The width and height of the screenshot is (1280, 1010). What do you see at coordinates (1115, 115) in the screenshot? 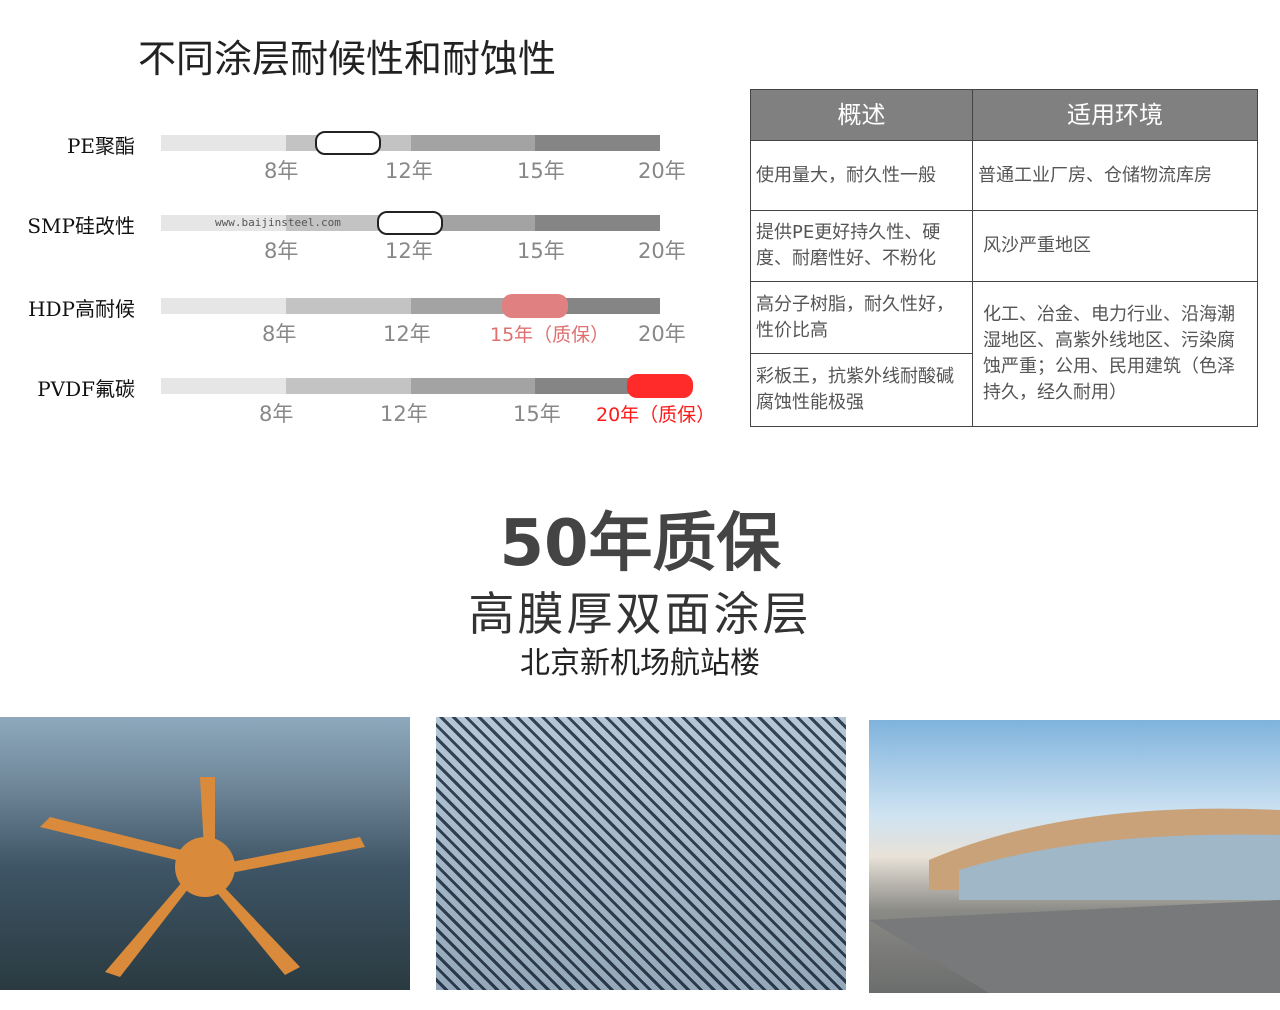
I see `header-environment: 适用环境` at bounding box center [1115, 115].